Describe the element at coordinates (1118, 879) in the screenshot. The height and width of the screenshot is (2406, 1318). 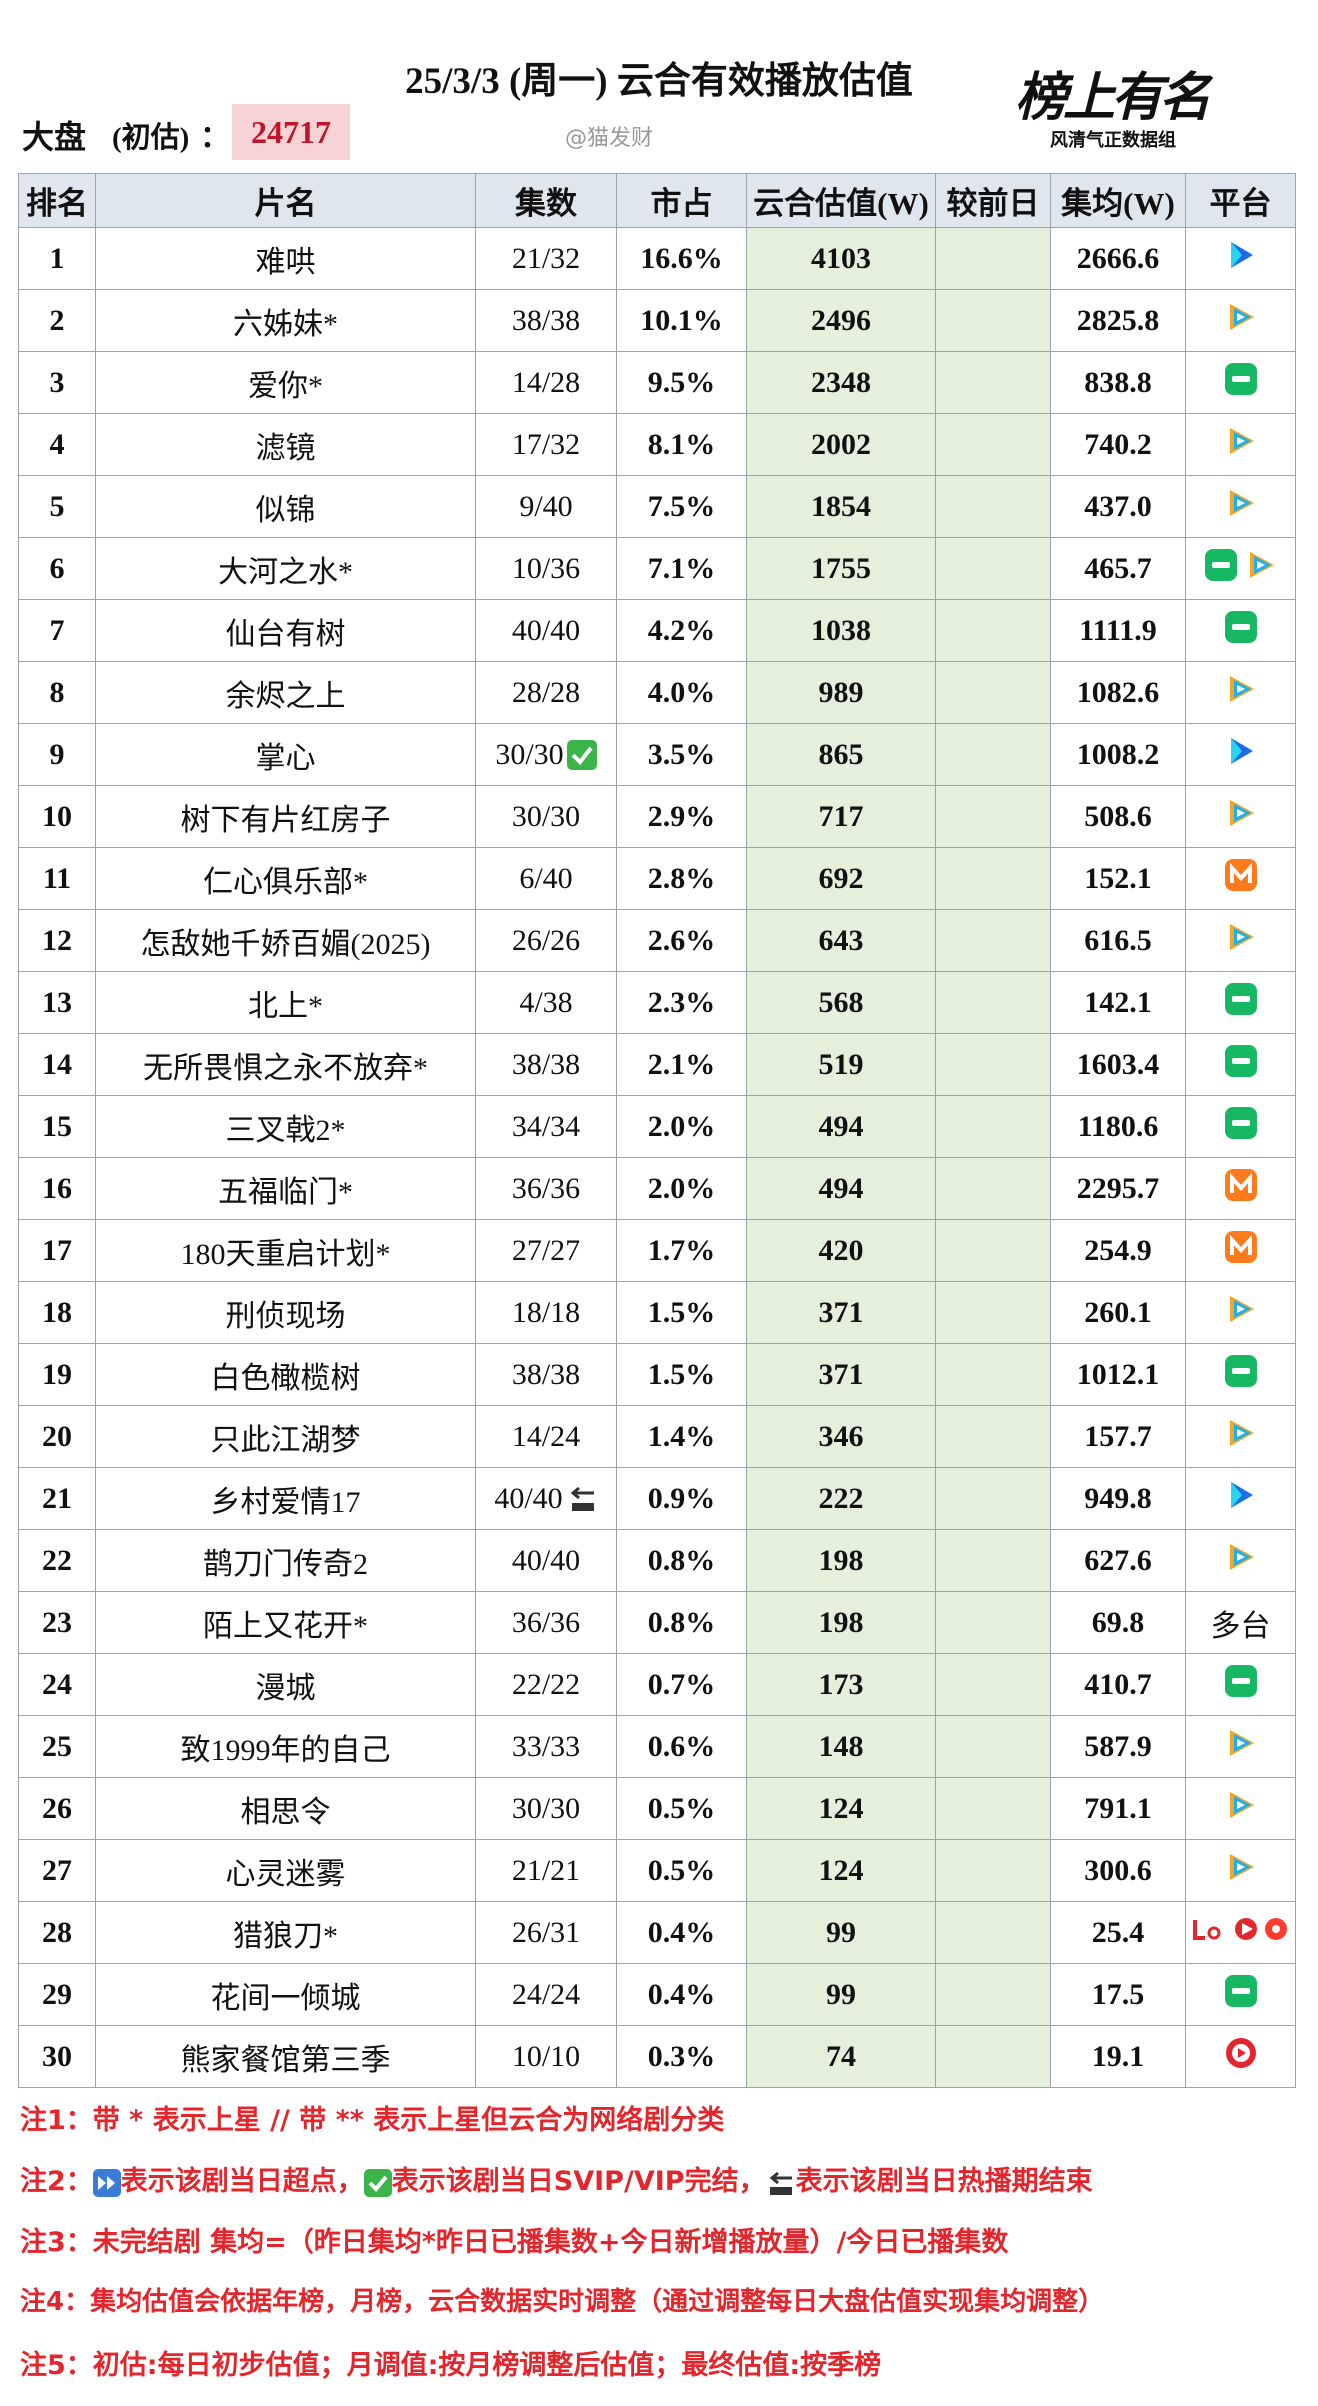
I see `table-cell: 152.1` at that location.